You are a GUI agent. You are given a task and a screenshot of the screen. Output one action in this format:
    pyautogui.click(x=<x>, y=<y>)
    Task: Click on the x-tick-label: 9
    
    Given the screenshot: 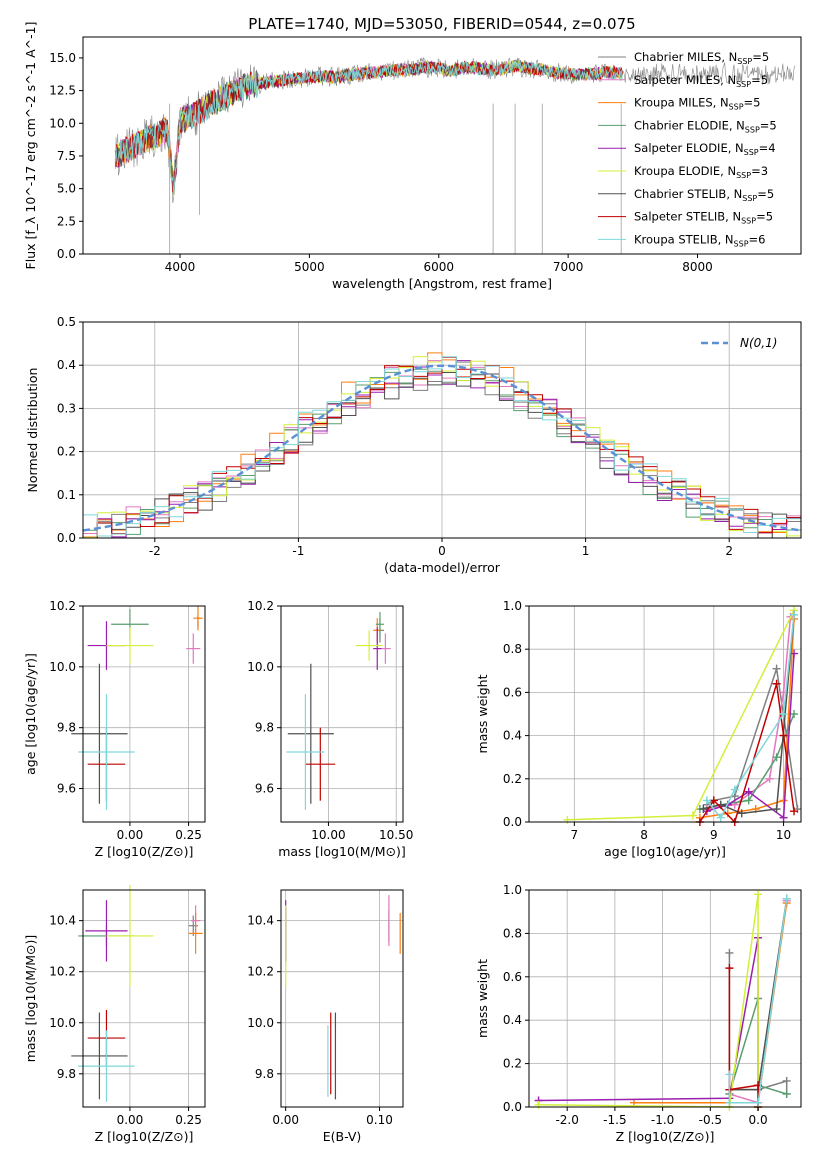 What is the action you would take?
    pyautogui.click(x=714, y=835)
    